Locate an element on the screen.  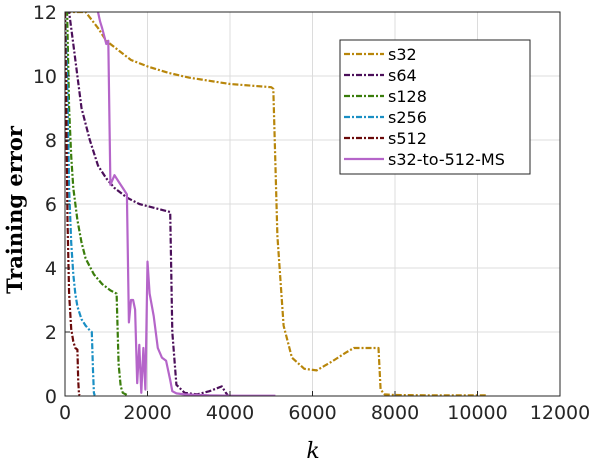
x-tick-label: 12000 is located at coordinates (560, 413).